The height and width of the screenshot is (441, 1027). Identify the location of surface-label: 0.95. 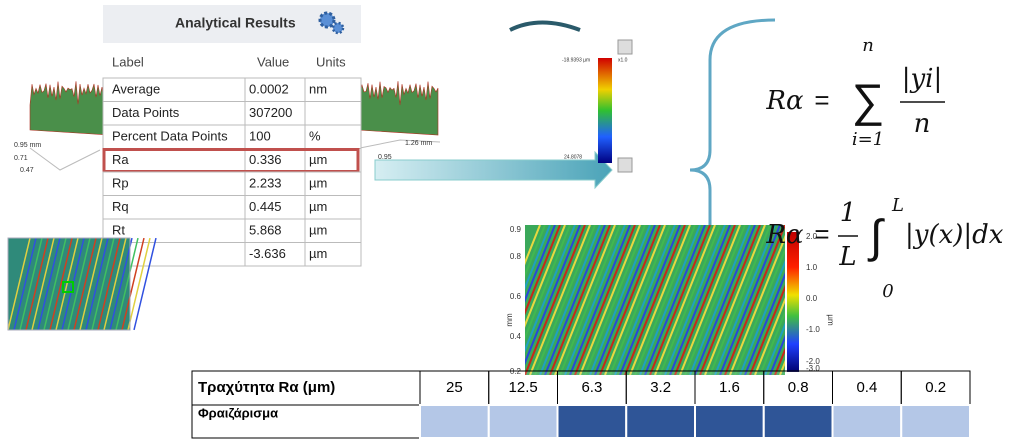
(385, 157).